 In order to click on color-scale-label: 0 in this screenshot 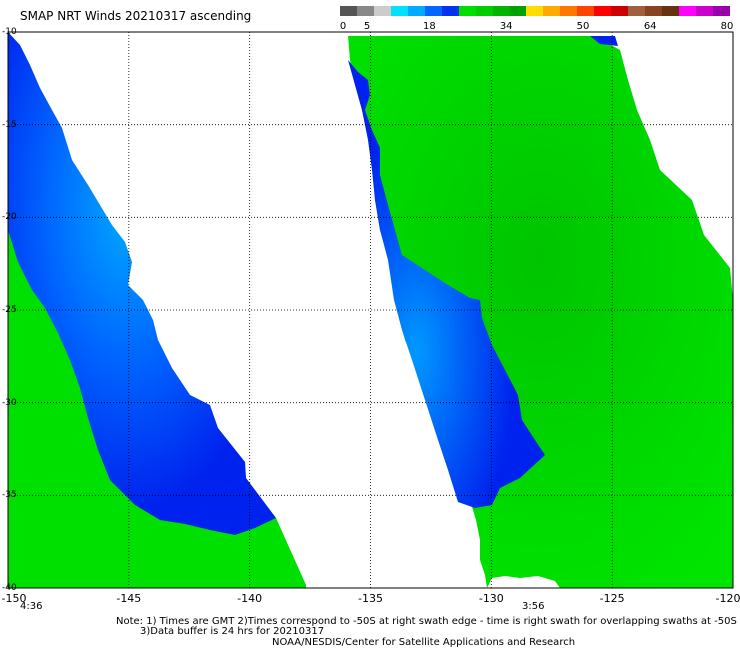, I will do `click(343, 26)`.